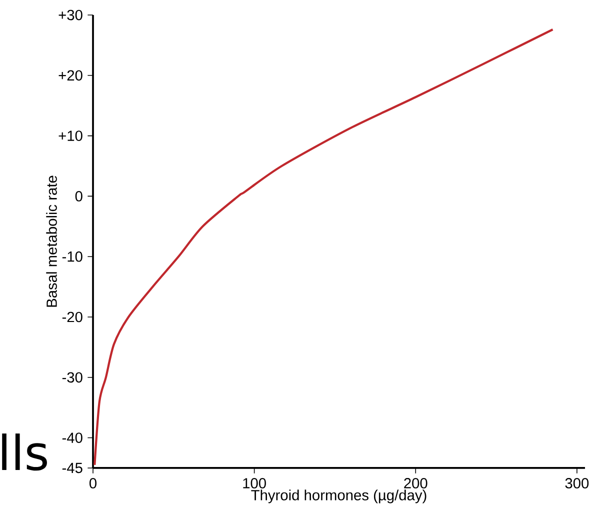  Describe the element at coordinates (92, 483) in the screenshot. I see `x-tick-label: 0` at that location.